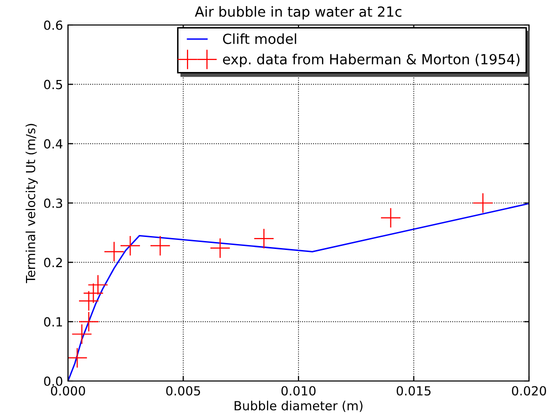 This screenshot has width=553, height=417. Describe the element at coordinates (53, 322) in the screenshot. I see `y-tick-label: 0.1` at that location.